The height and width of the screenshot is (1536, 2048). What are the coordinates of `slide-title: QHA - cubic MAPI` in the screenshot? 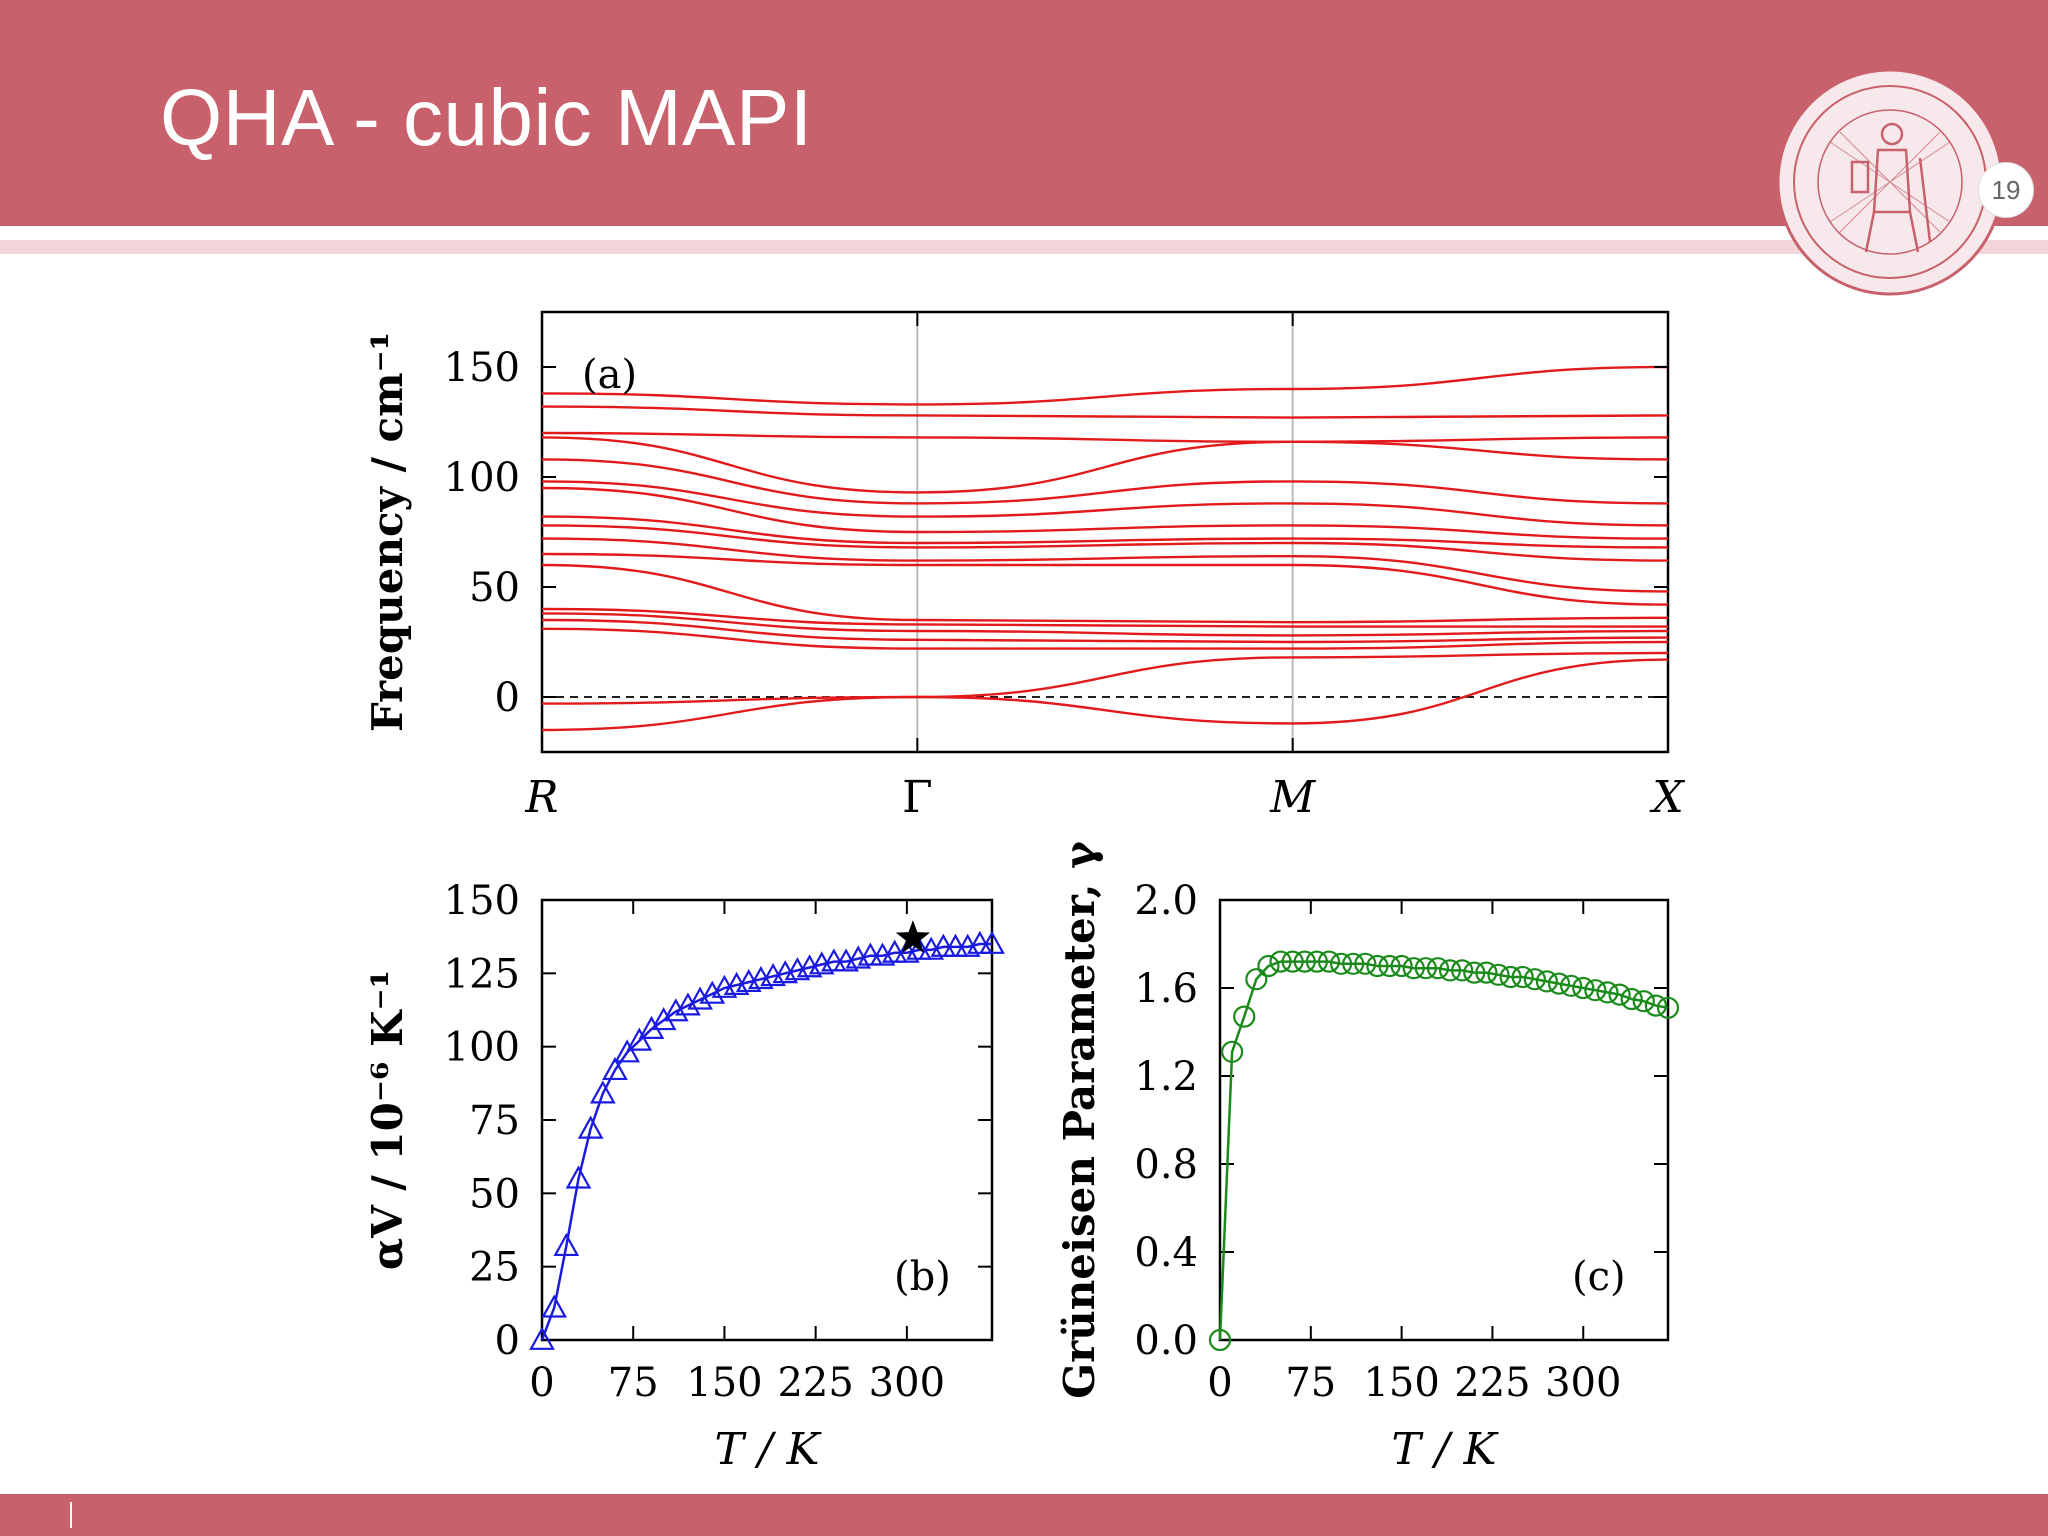 It's located at (486, 117).